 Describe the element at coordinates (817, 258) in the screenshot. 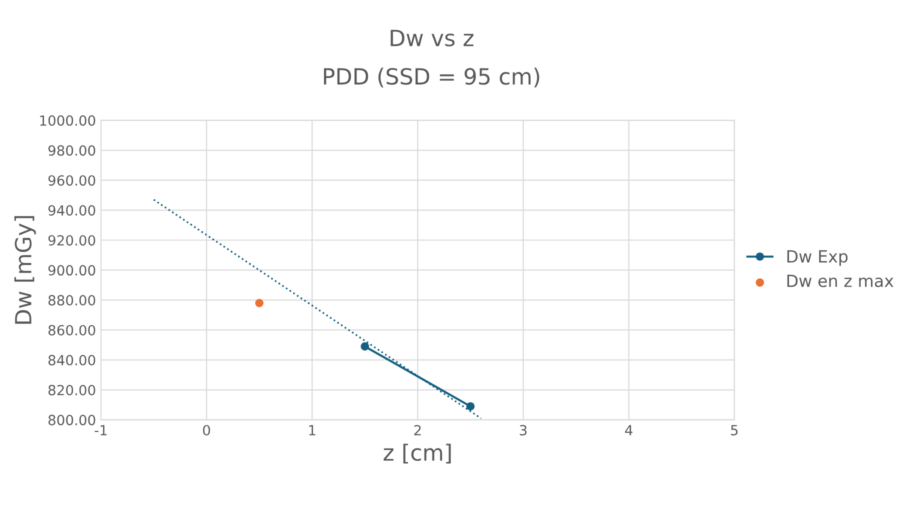

I see `legend-label: Dw Exp` at that location.